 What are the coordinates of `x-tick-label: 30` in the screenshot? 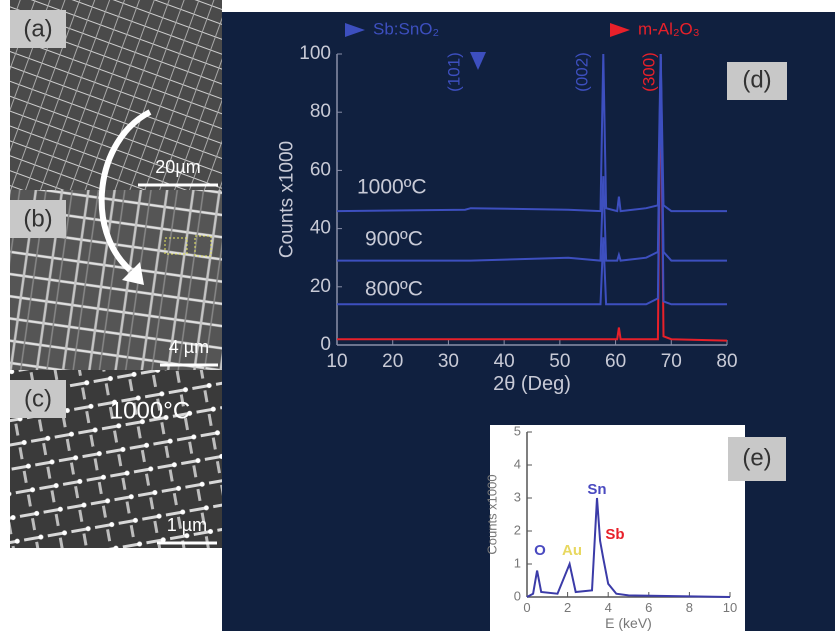 It's located at (448, 361).